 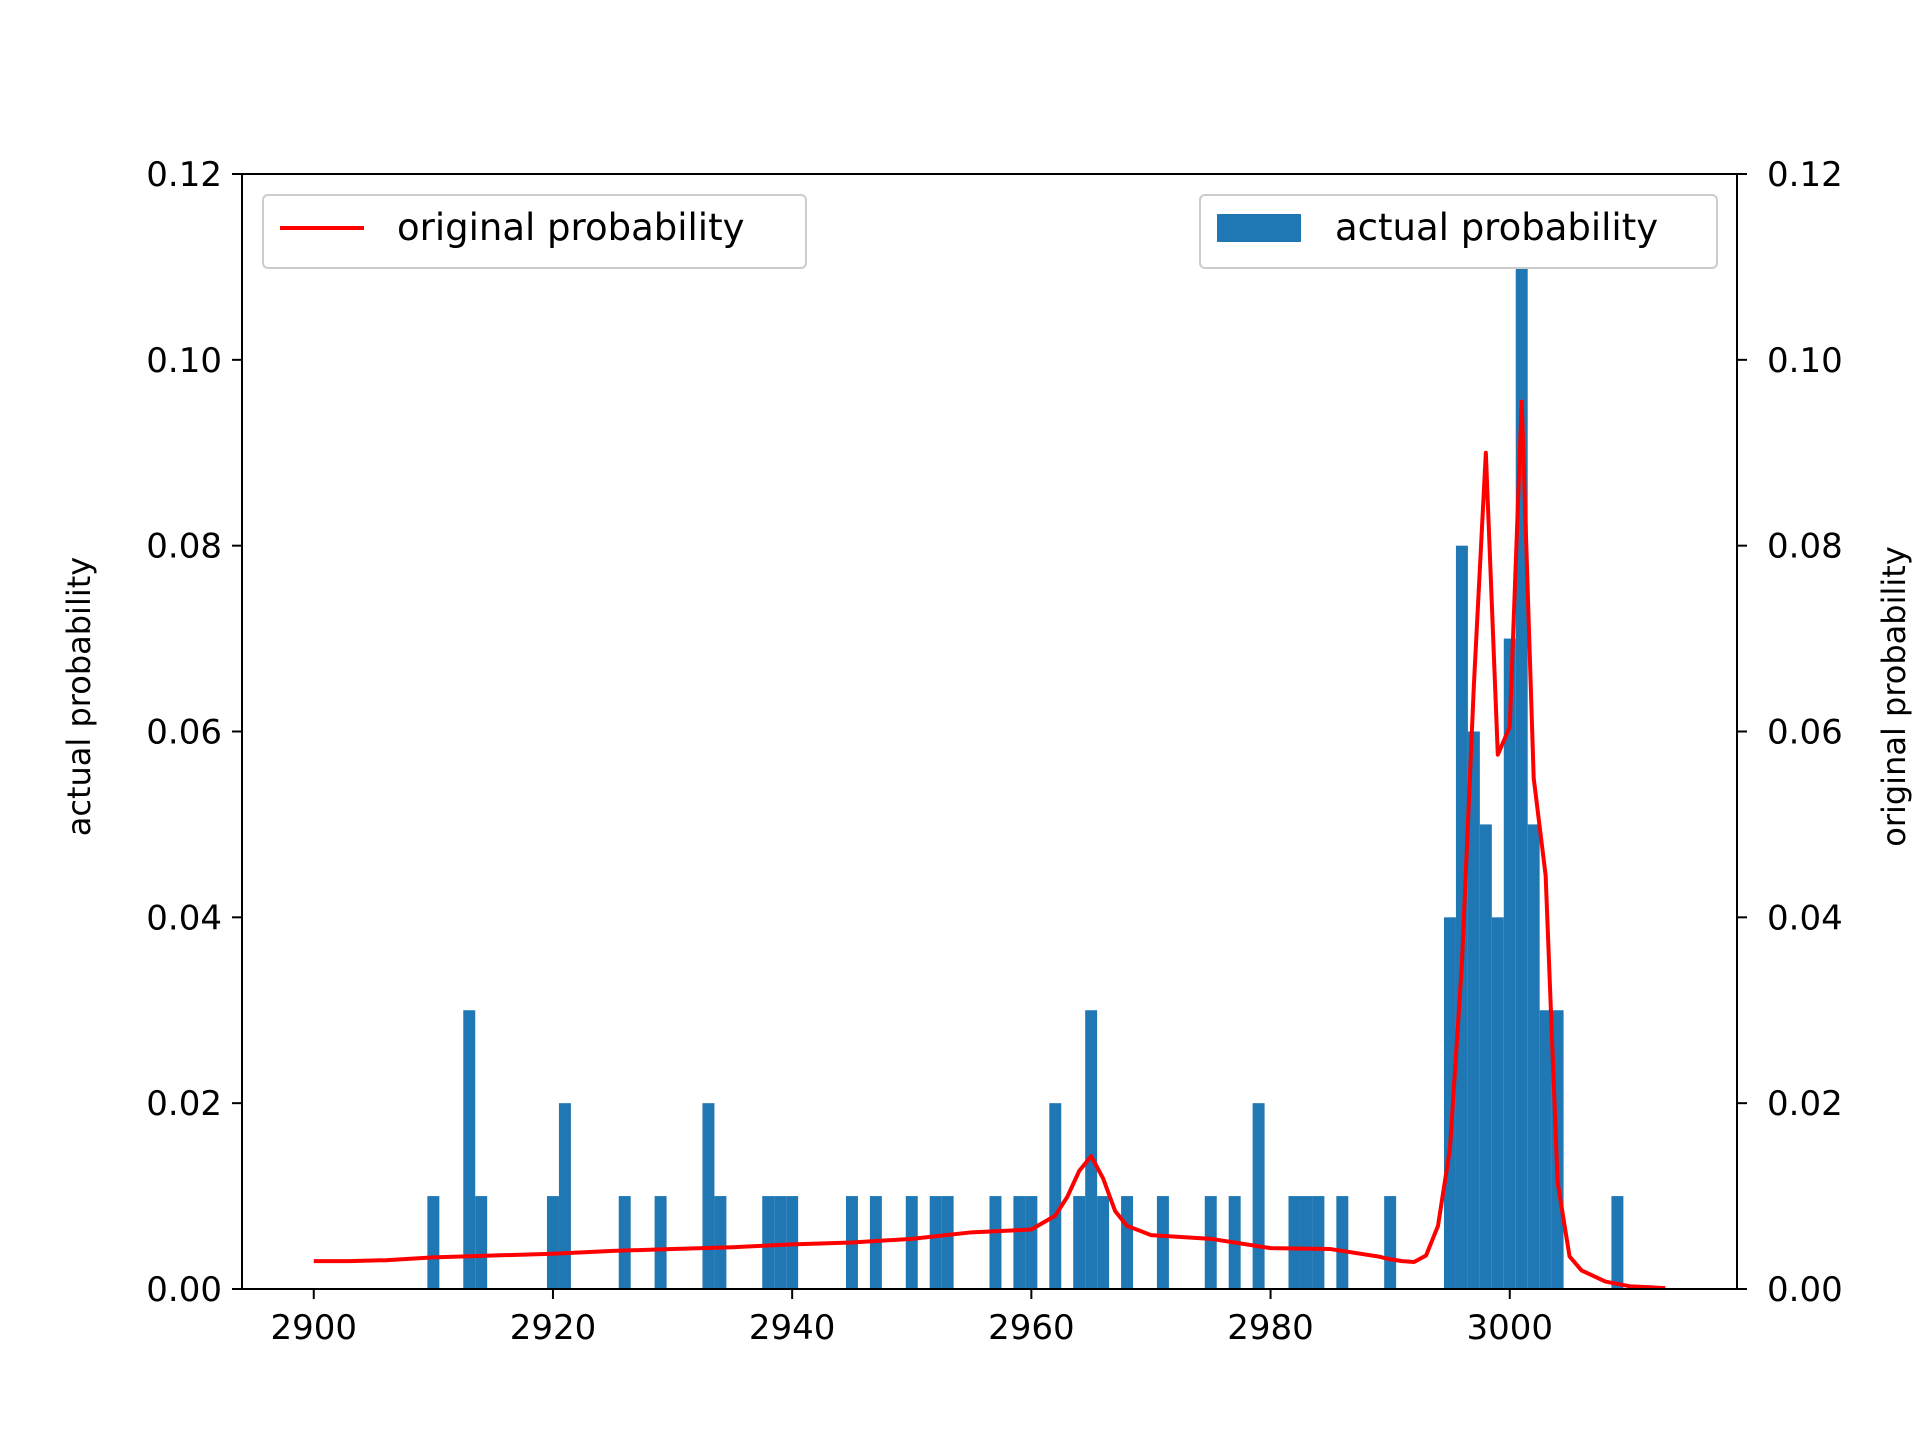 I want to click on y-tick-label-left: 0.06, so click(x=184, y=733).